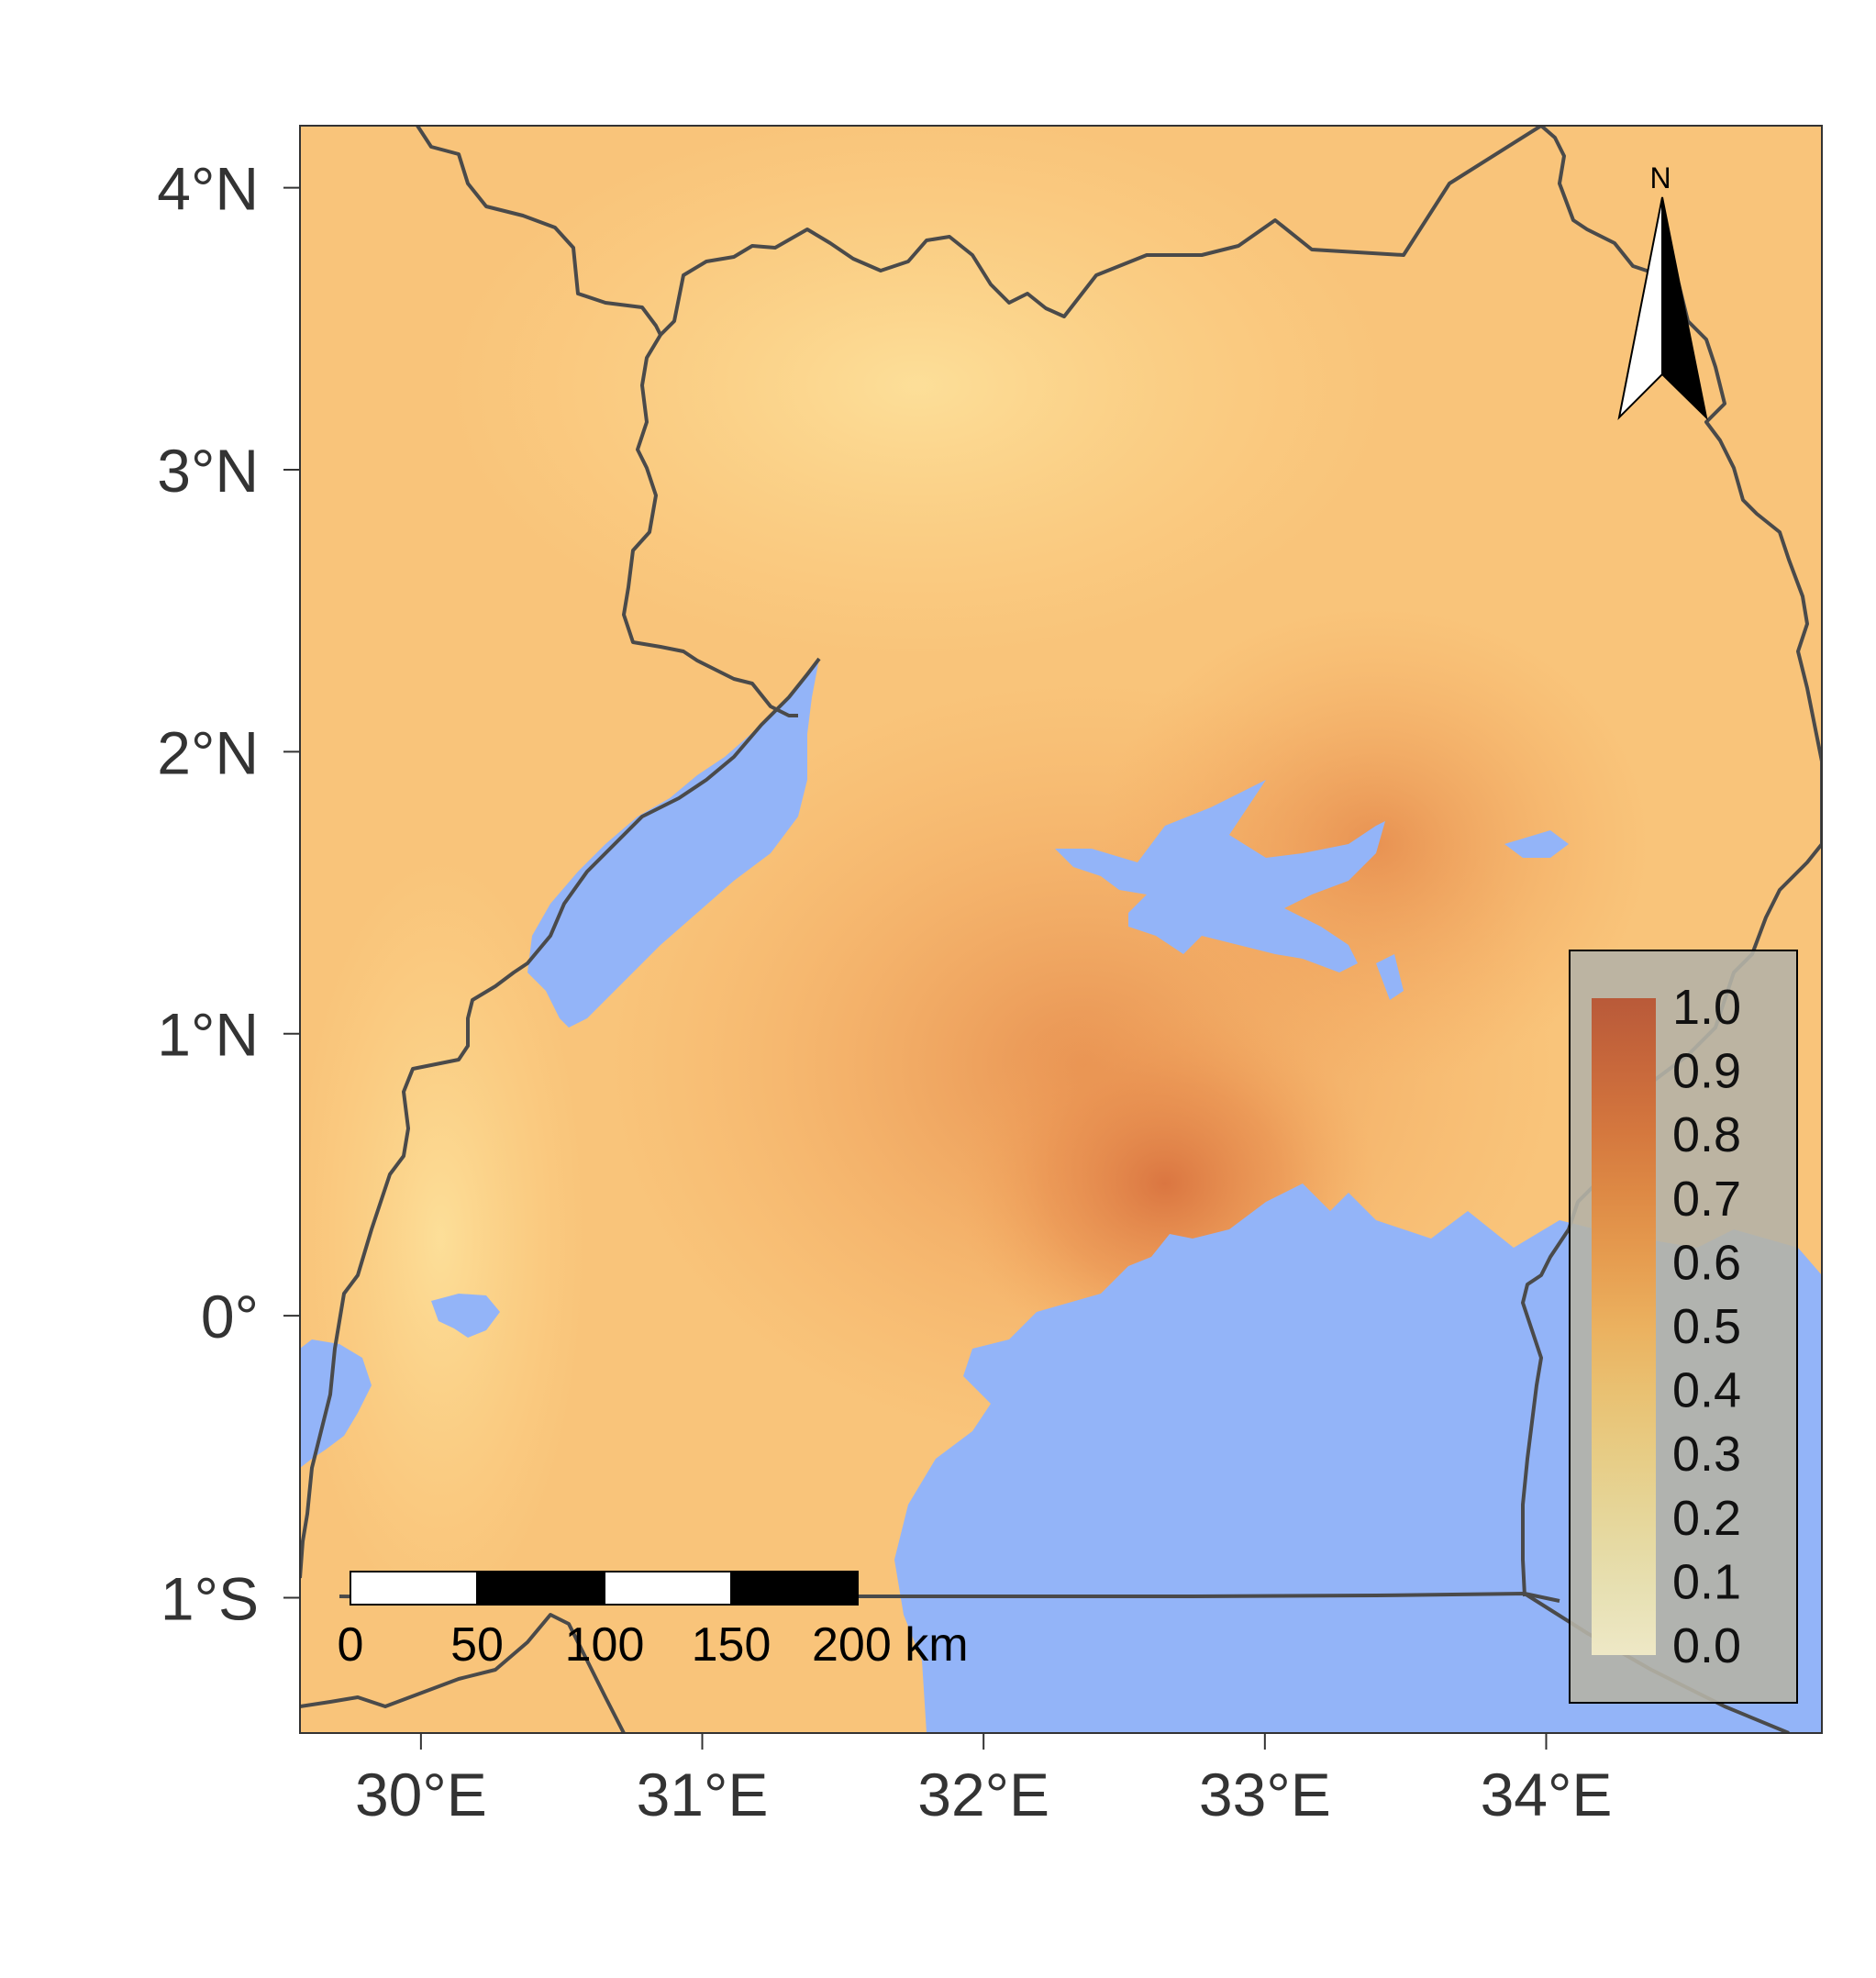 The height and width of the screenshot is (1978, 1876). What do you see at coordinates (1220, 876) in the screenshot?
I see `lake-kyoga` at bounding box center [1220, 876].